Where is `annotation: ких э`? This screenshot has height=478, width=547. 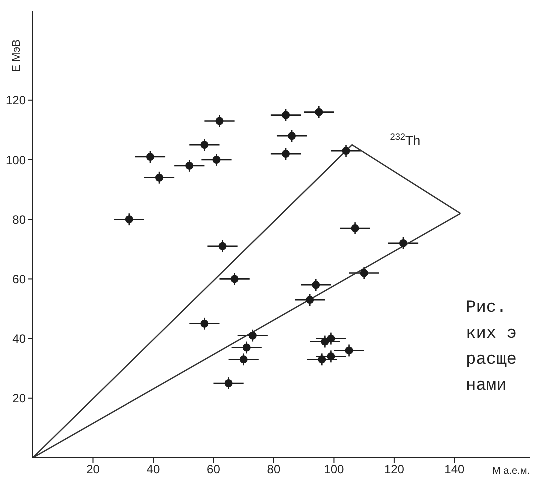
annotation: ких э is located at coordinates (492, 335).